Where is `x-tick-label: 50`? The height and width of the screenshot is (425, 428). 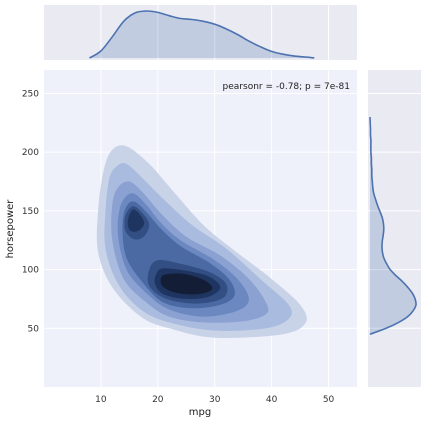 x-tick-label: 50 is located at coordinates (329, 400).